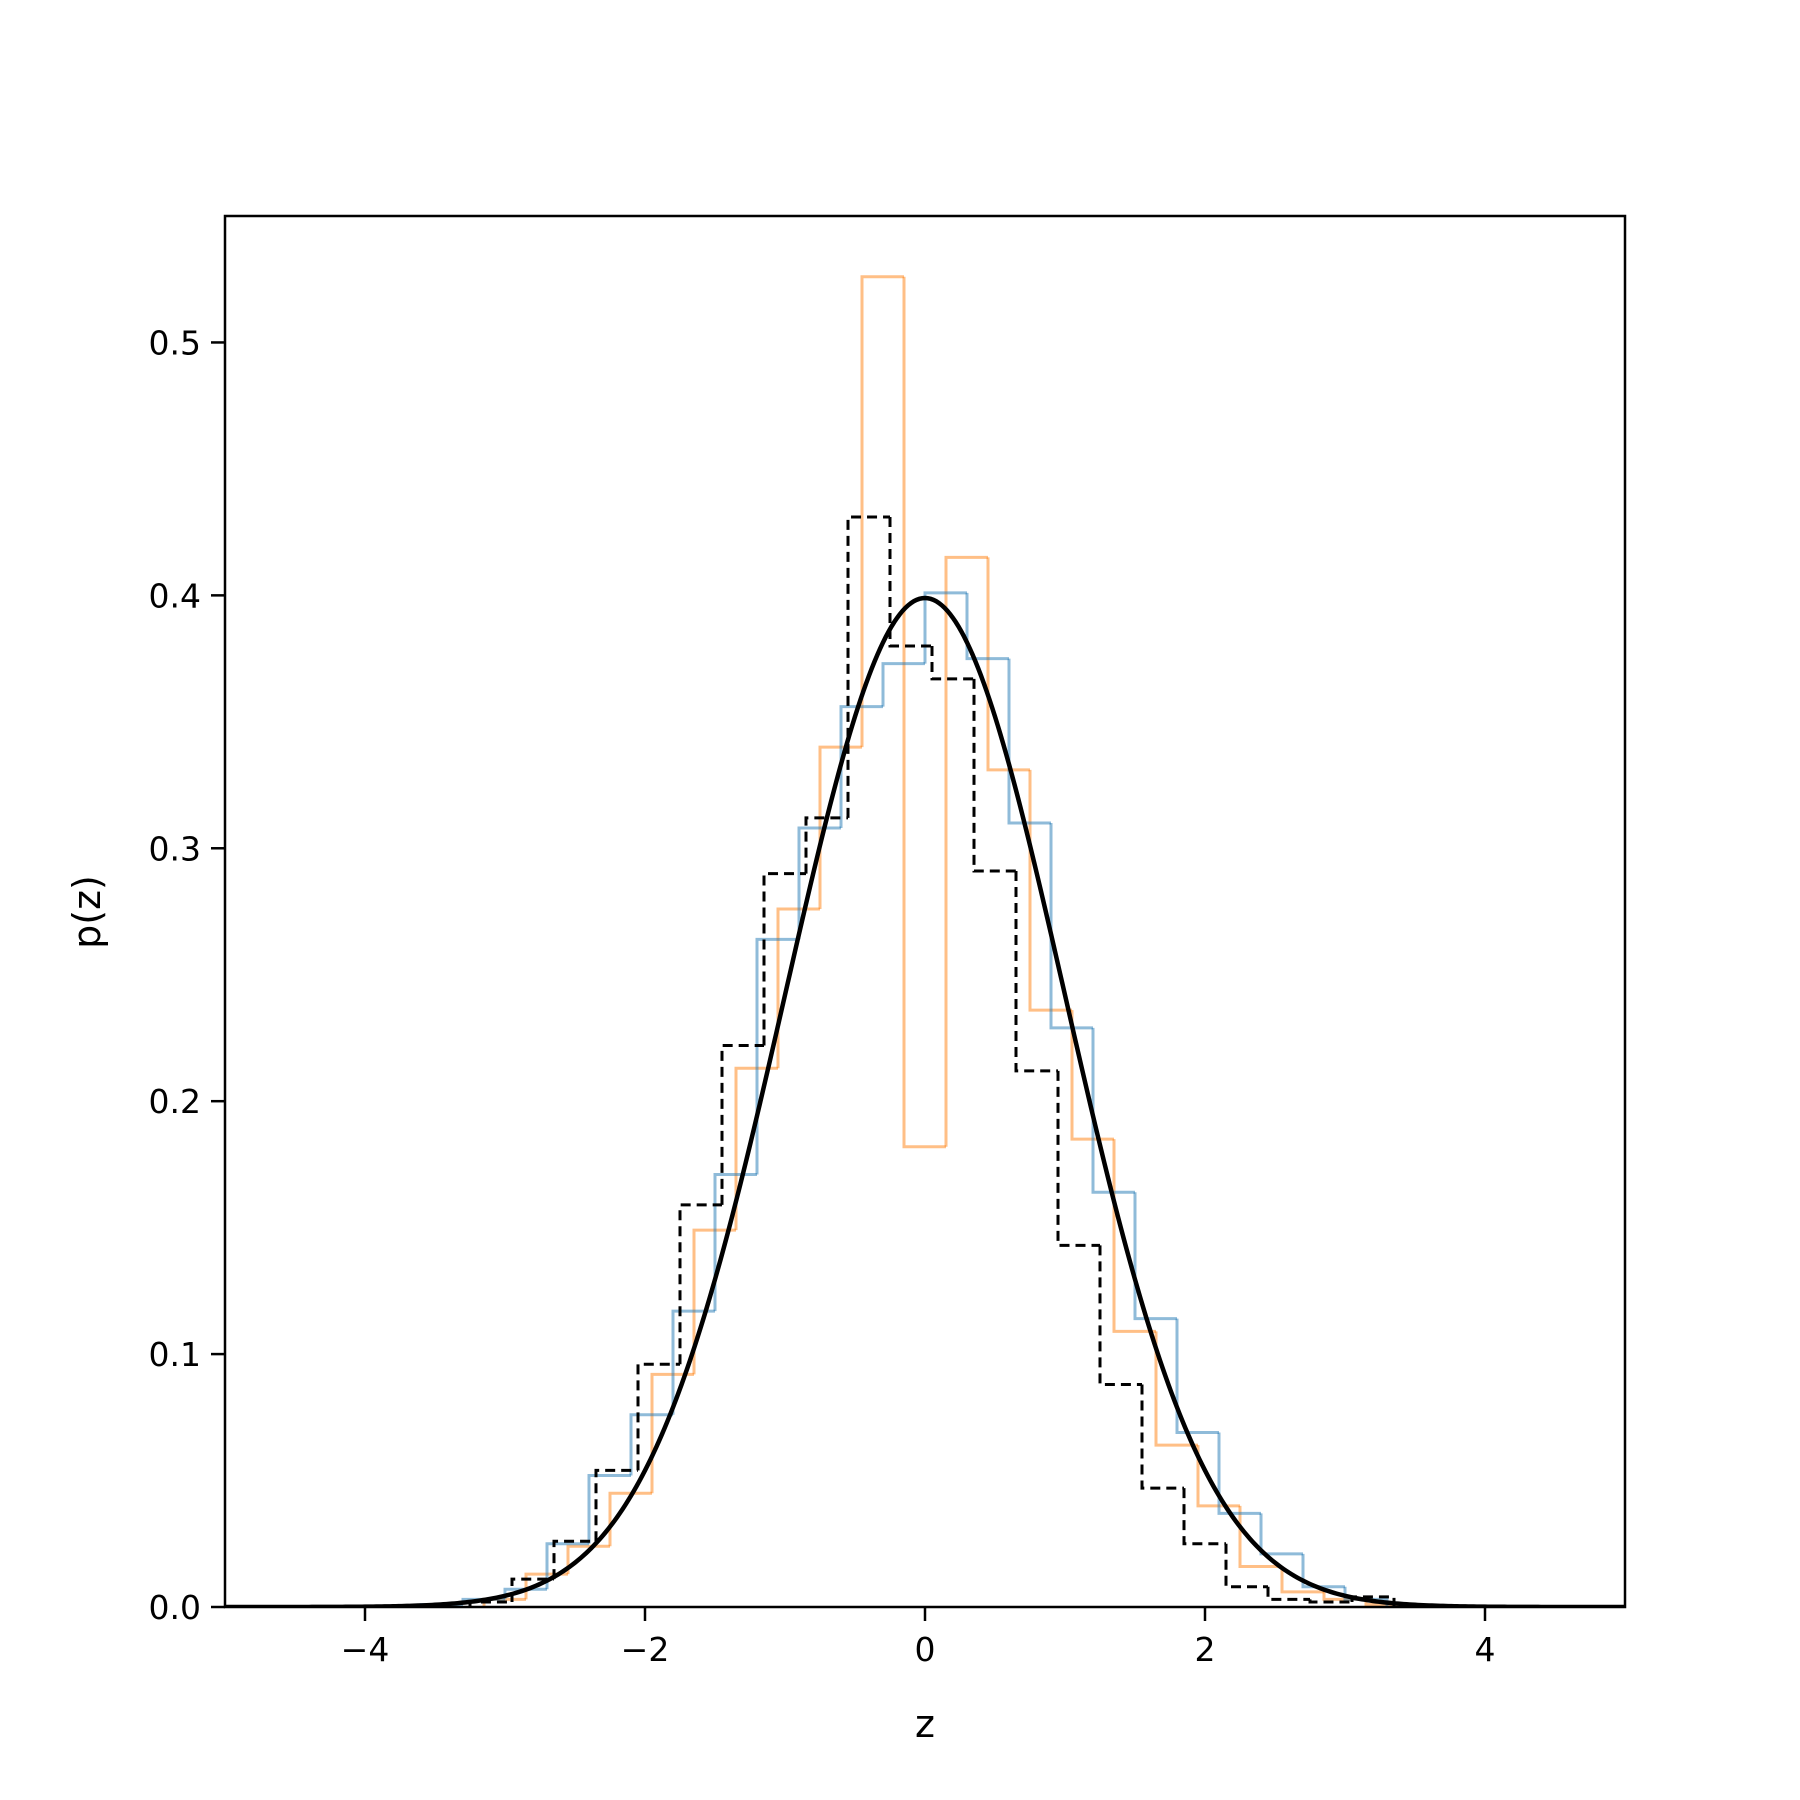 Image resolution: width=1800 pixels, height=1800 pixels. Describe the element at coordinates (175, 1607) in the screenshot. I see `y-tick-label: 0.0` at that location.